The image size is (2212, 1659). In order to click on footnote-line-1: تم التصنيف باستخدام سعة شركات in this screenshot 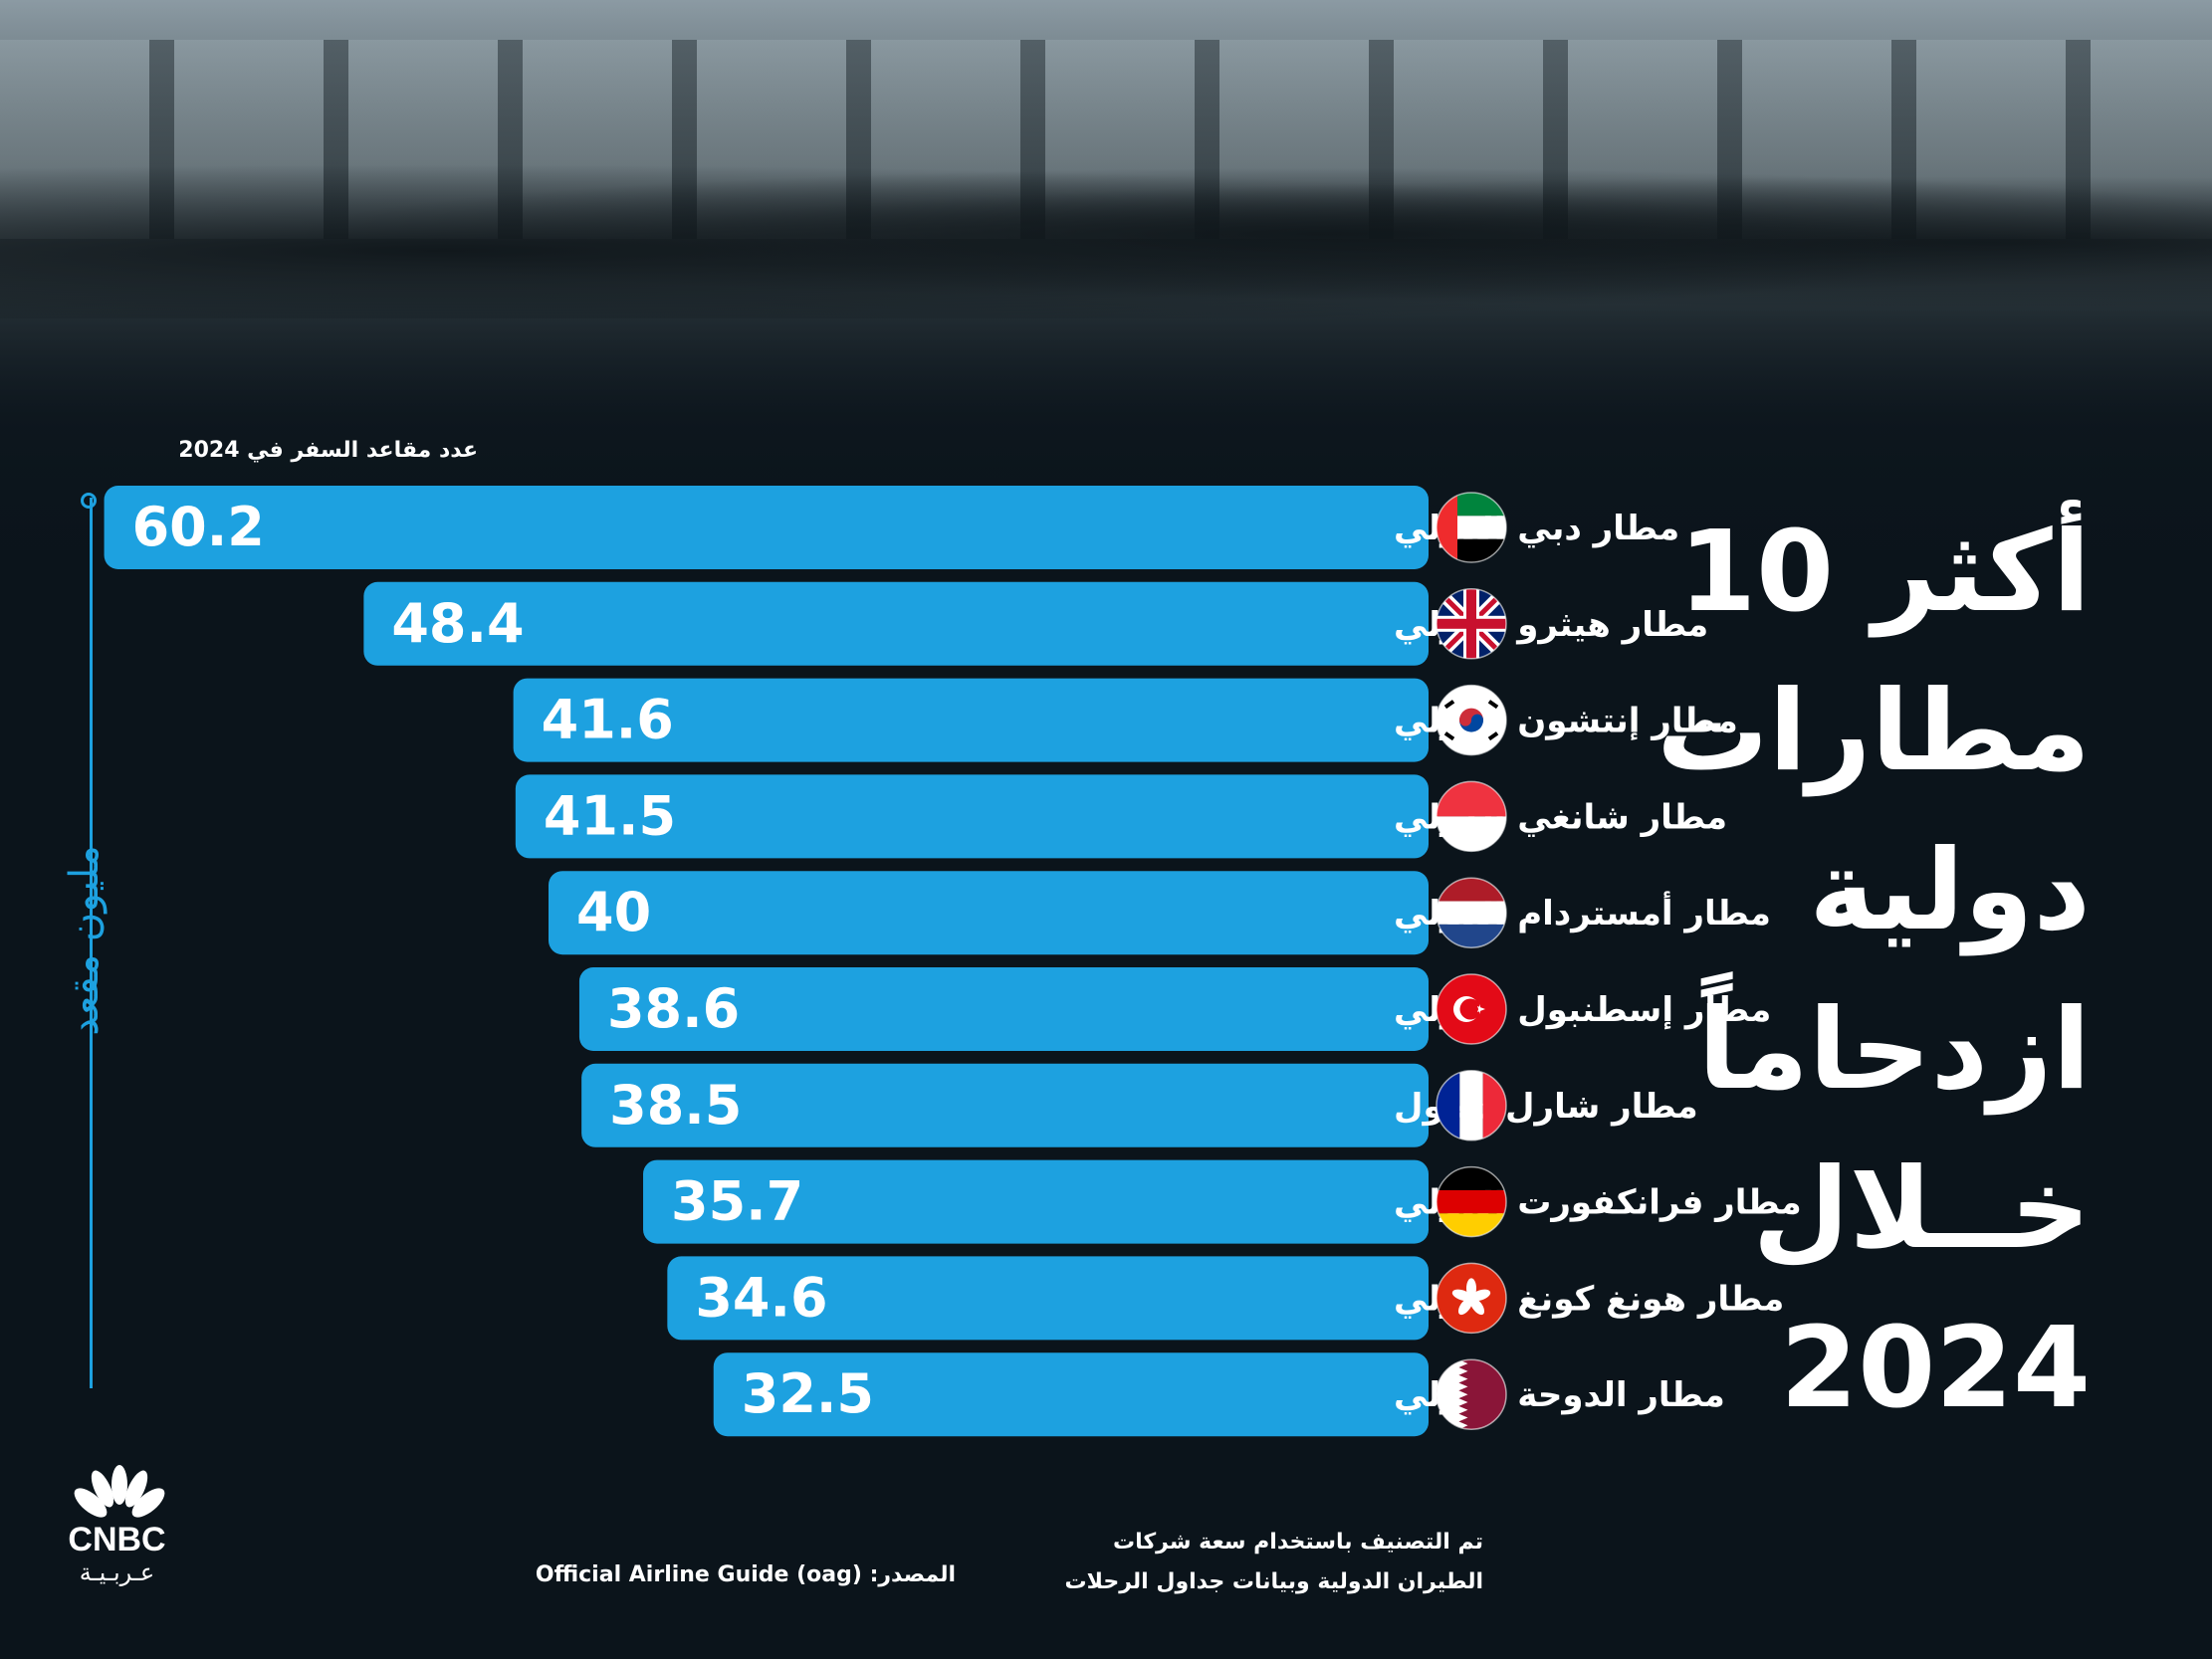, I will do `click(1297, 1542)`.